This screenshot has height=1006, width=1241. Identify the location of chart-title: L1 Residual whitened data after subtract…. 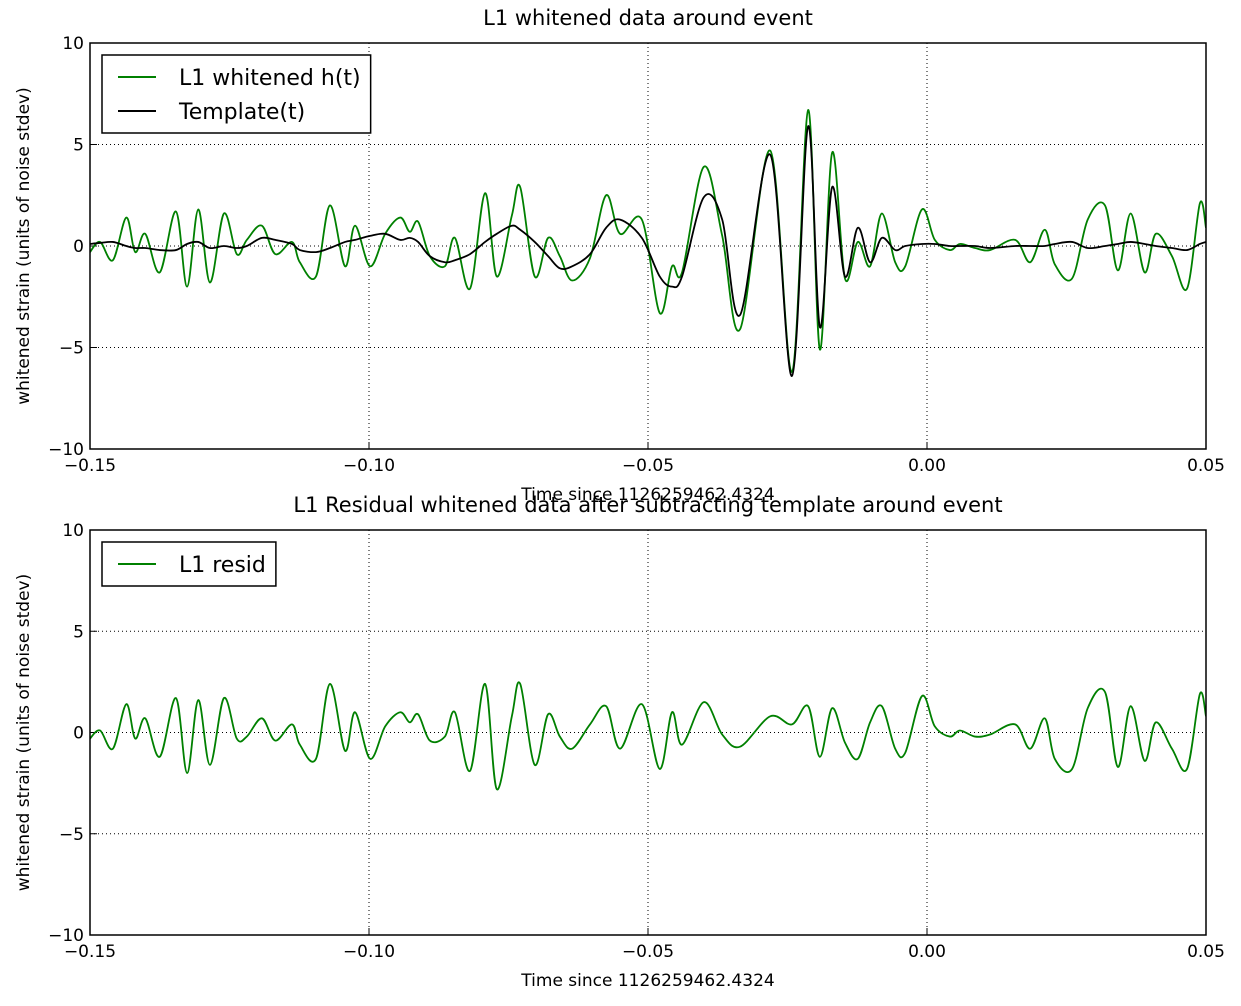
(647, 505).